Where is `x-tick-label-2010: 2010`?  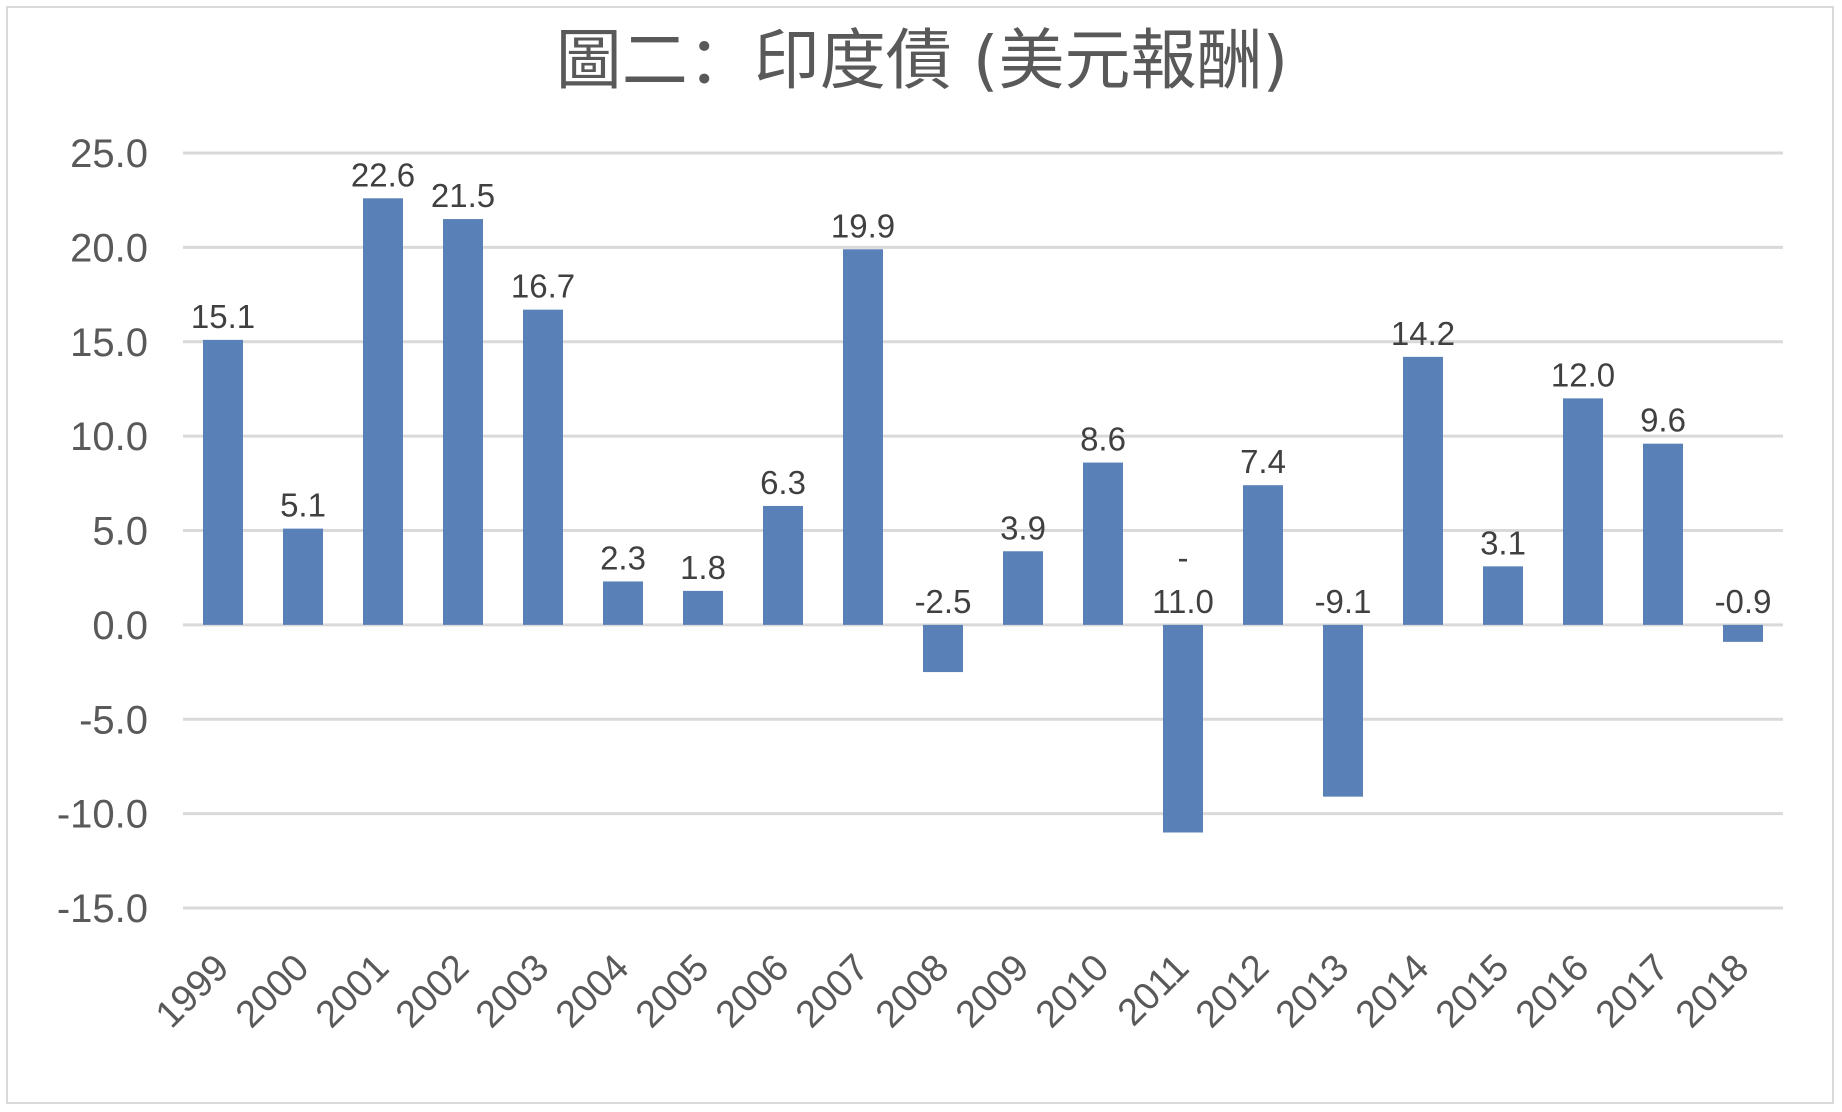
x-tick-label-2010: 2010 is located at coordinates (1072, 991).